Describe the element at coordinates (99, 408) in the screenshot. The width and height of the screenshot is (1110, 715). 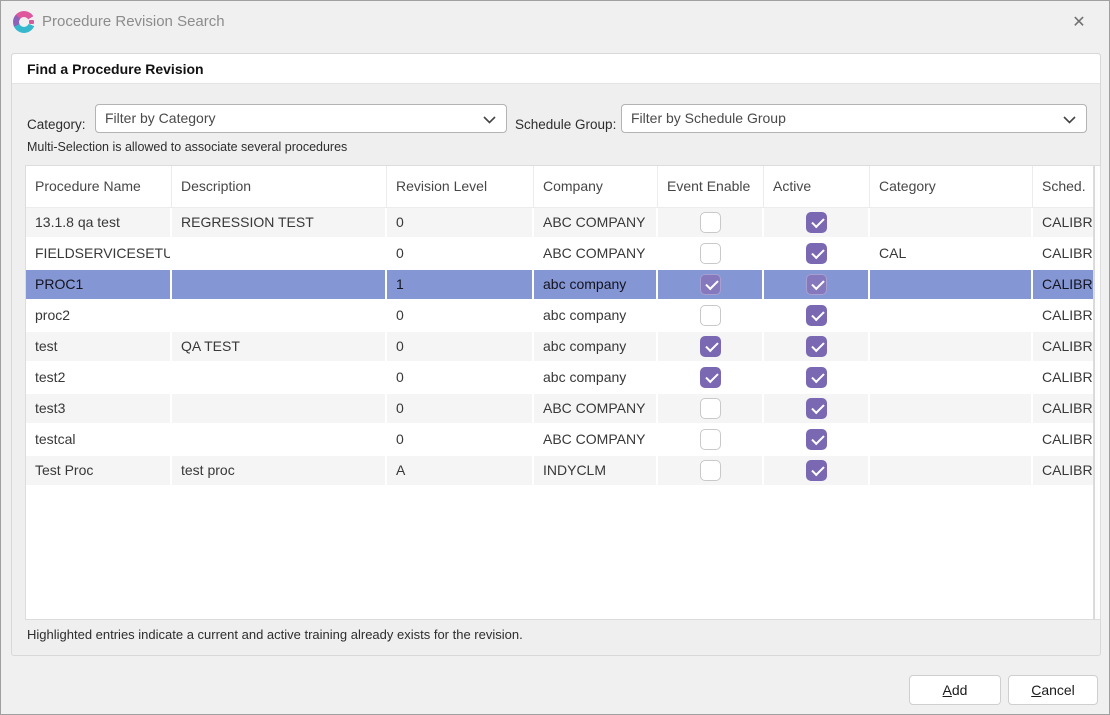
I see `cell-procedure-name: test3` at that location.